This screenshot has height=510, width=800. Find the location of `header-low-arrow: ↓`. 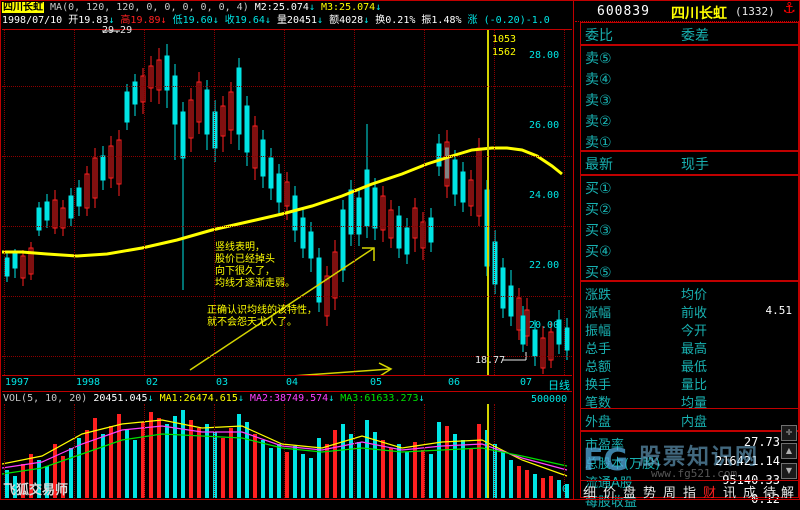

header-low-arrow: ↓ is located at coordinates (215, 20).